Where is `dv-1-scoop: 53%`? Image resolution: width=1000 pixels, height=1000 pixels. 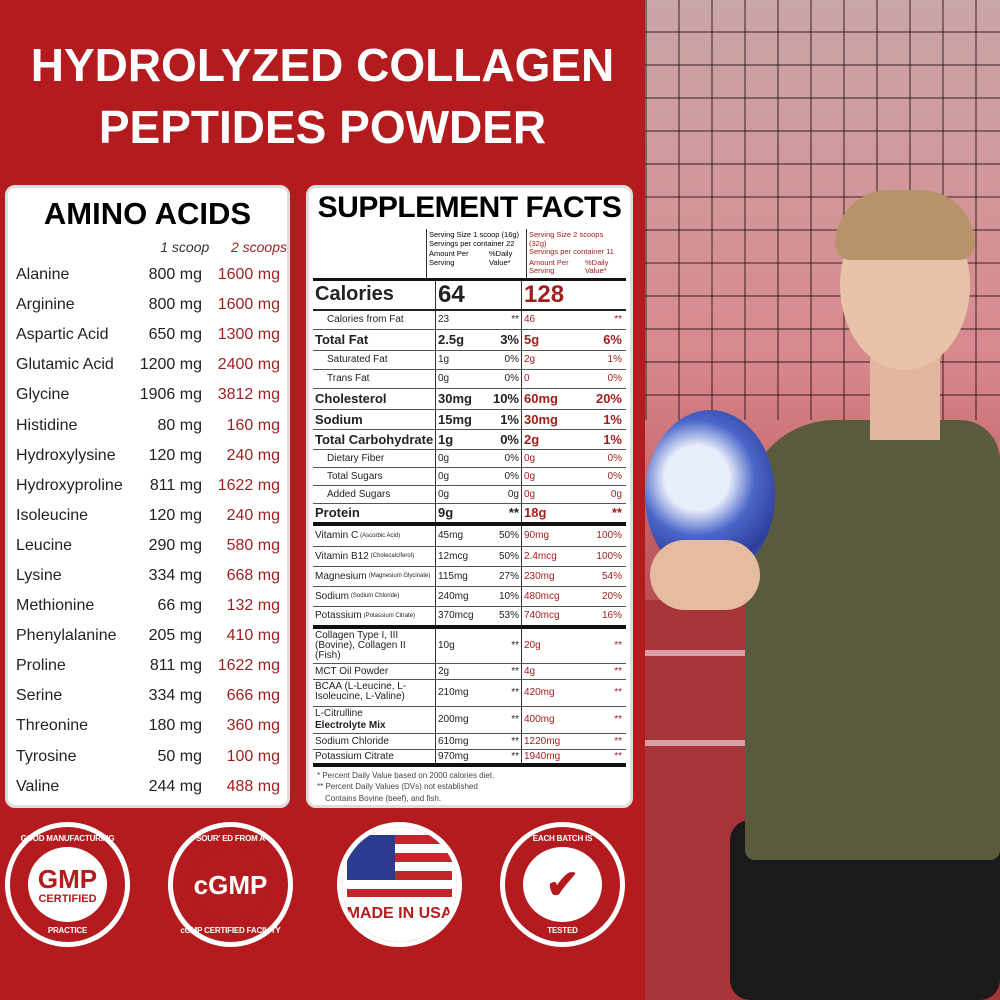 dv-1-scoop: 53% is located at coordinates (508, 615).